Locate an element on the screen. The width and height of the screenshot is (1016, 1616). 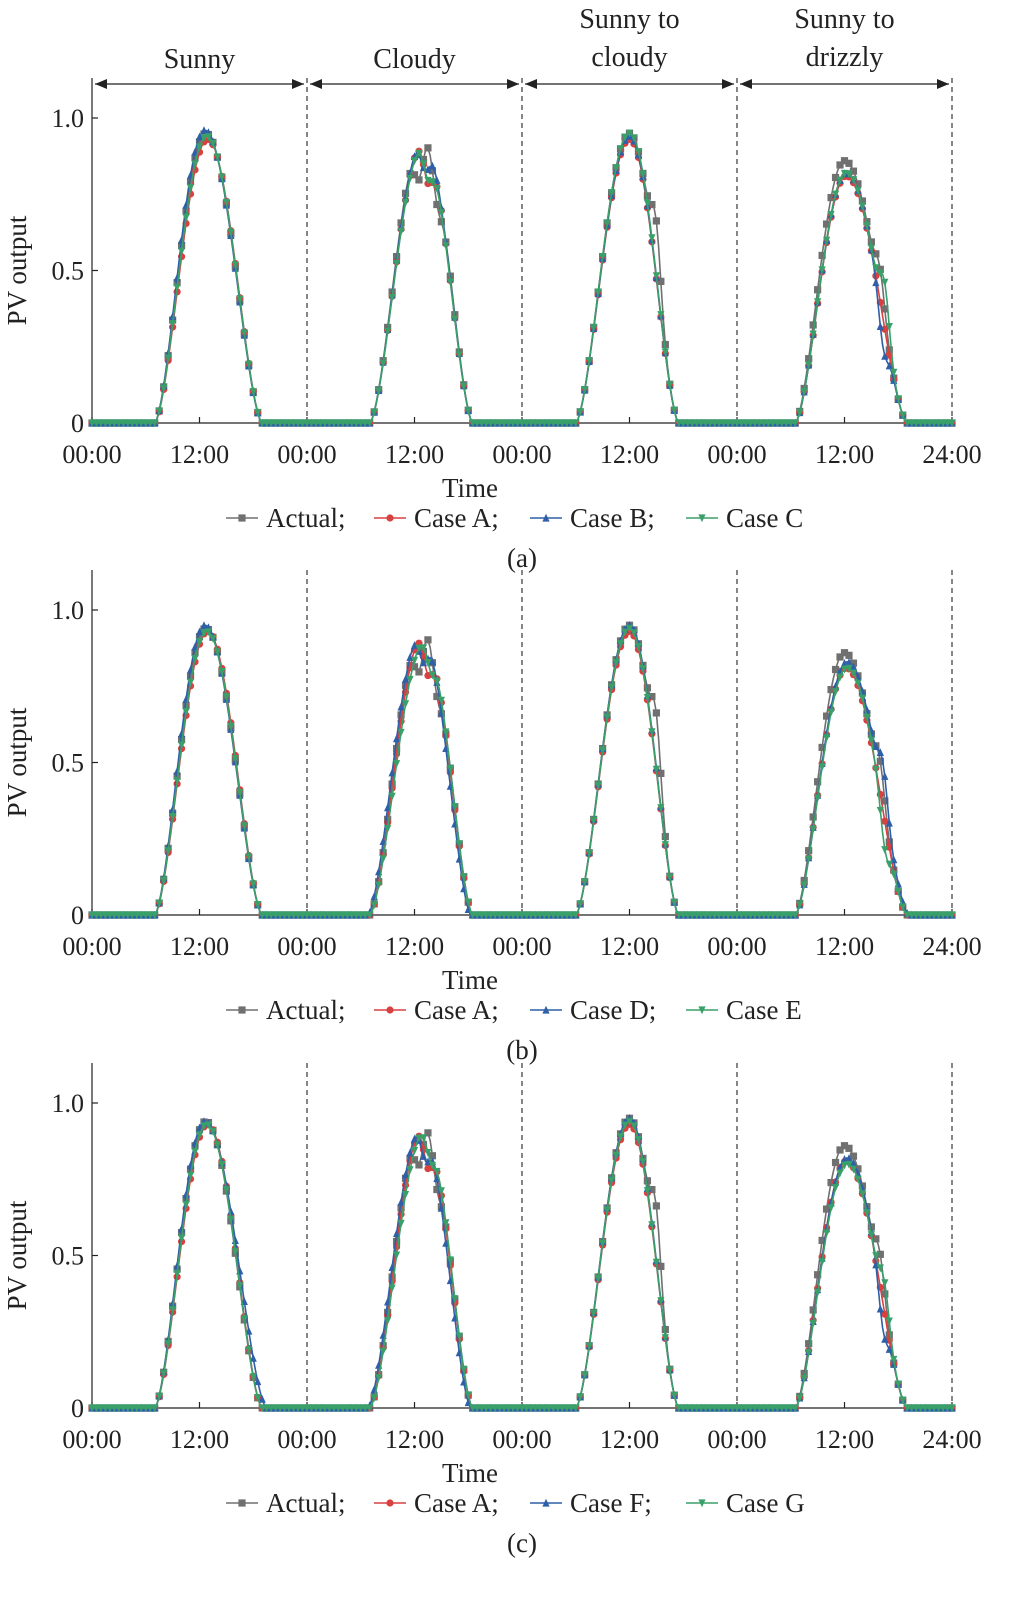
panel-label: (a) is located at coordinates (522, 558).